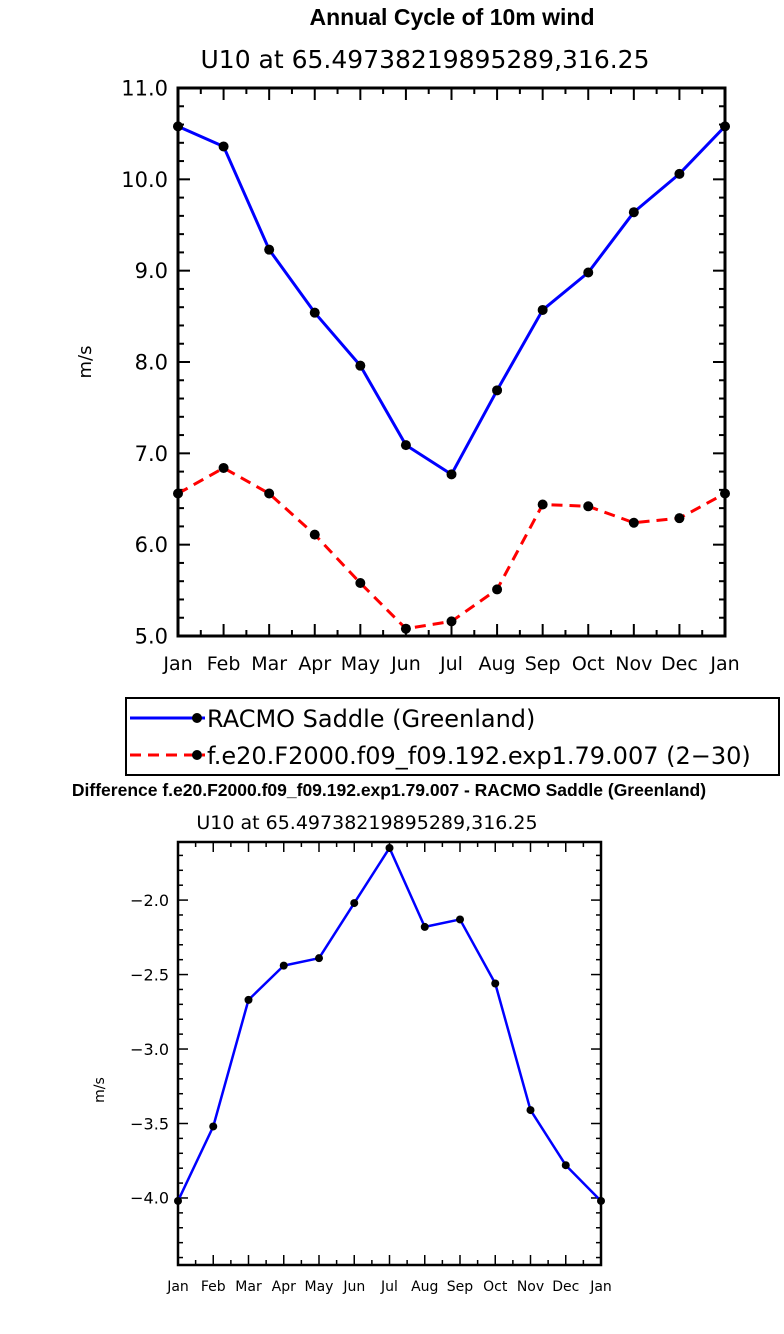 This screenshot has width=784, height=1334. Describe the element at coordinates (197, 755) in the screenshot. I see `legend-marker-model` at that location.